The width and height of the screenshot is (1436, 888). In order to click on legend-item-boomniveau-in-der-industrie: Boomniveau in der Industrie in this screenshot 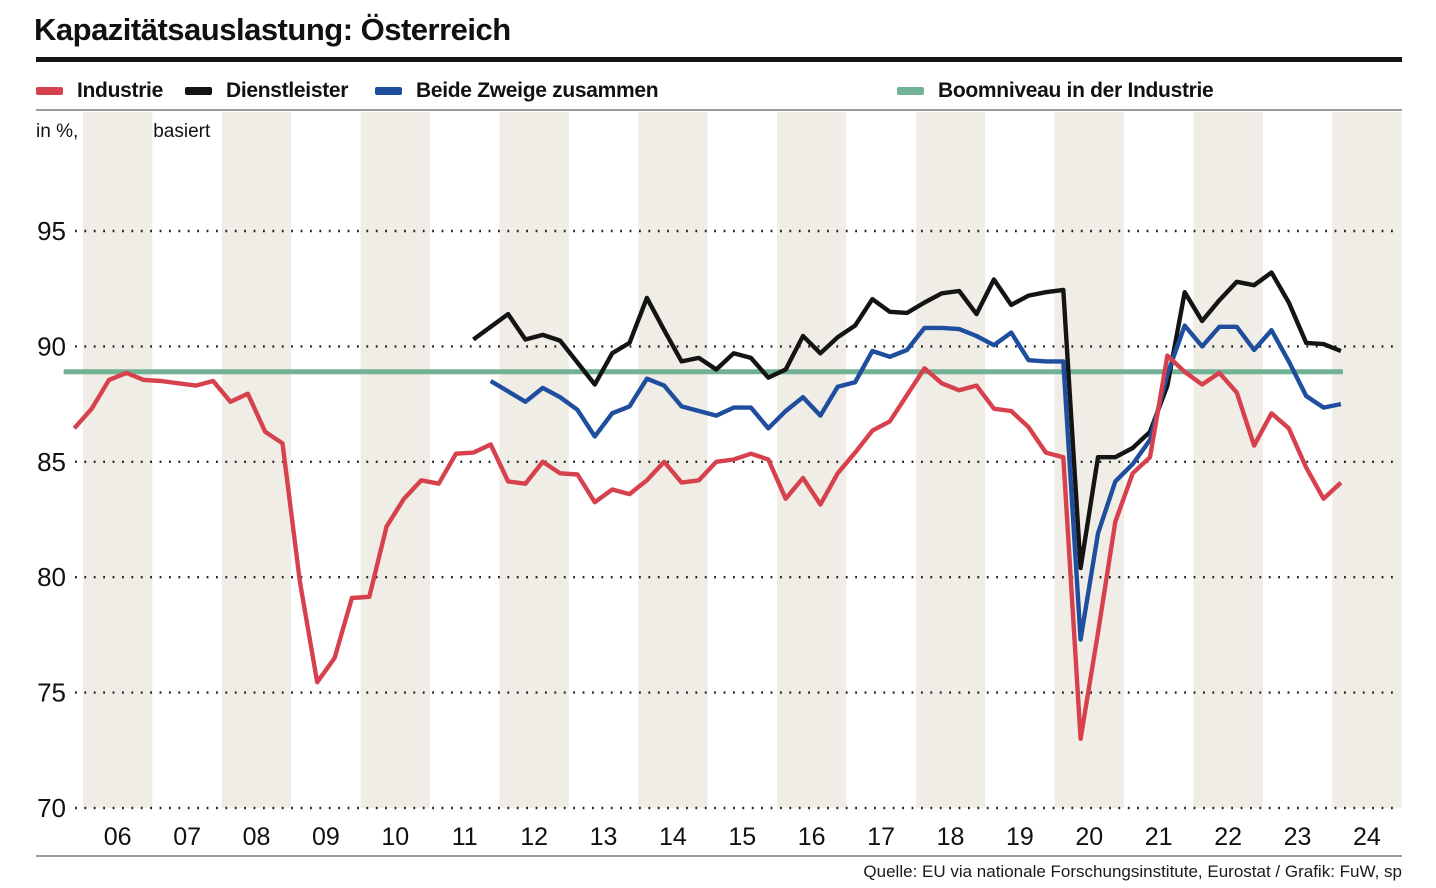, I will do `click(1055, 91)`.